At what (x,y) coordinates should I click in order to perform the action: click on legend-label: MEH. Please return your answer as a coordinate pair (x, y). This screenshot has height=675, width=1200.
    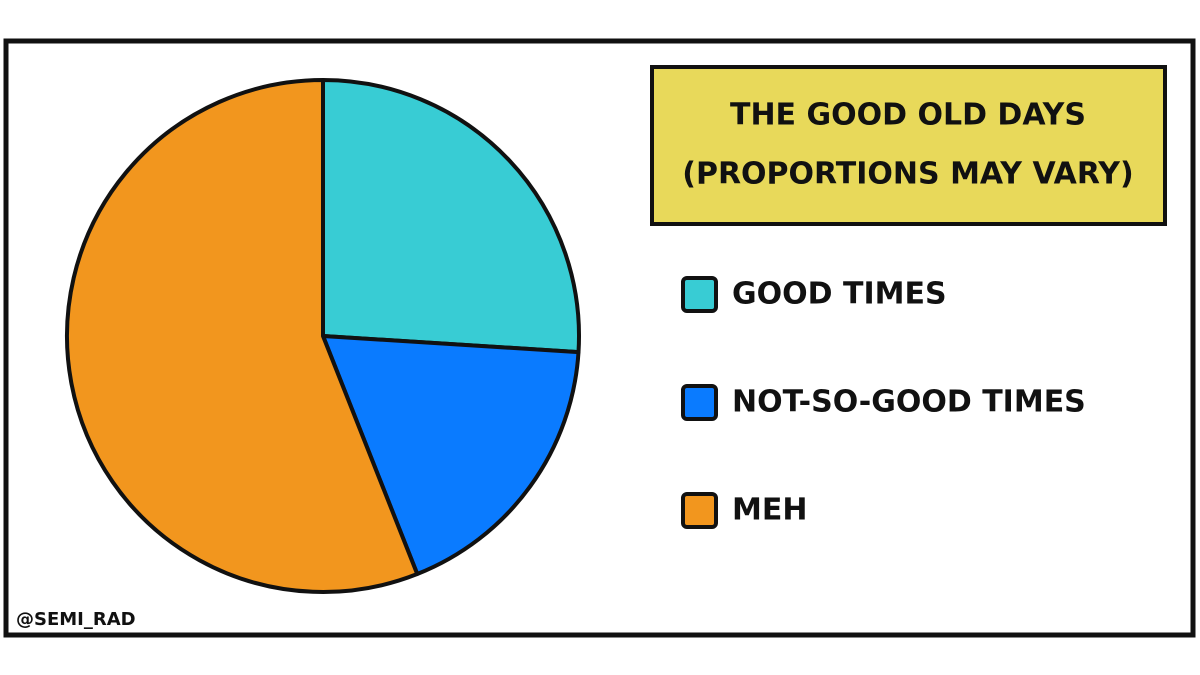
    Looking at the image, I should click on (769, 510).